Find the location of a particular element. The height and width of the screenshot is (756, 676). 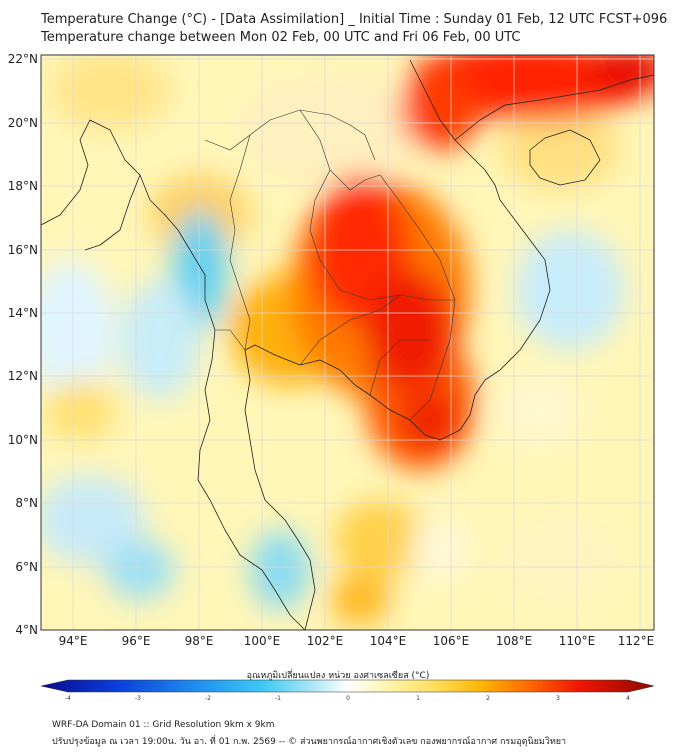

lon-label: 94°E is located at coordinates (73, 641).